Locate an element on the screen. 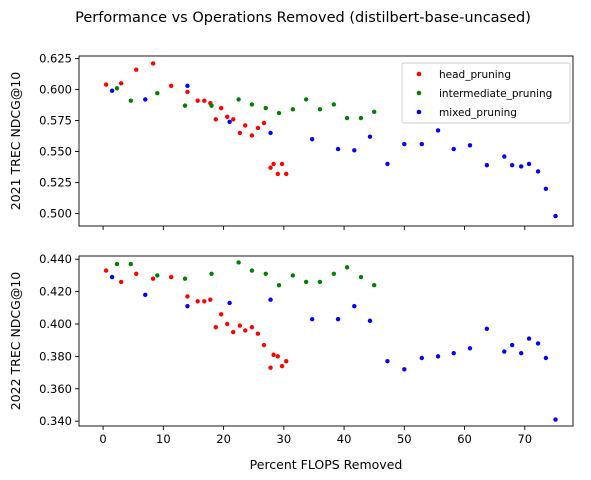 This screenshot has width=591, height=480. x-tick-label: 60 is located at coordinates (464, 439).